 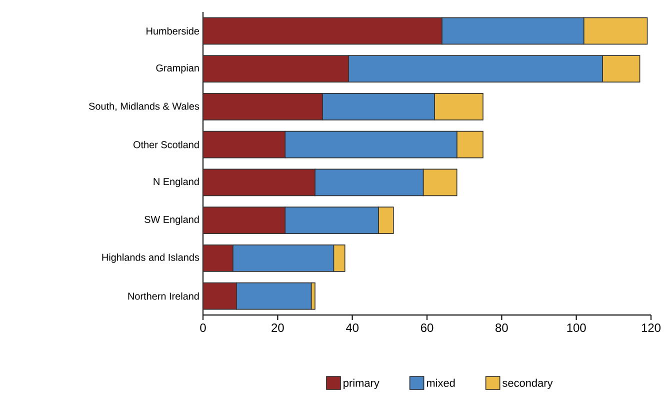 I want to click on x-tick-label: 120, so click(x=651, y=328).